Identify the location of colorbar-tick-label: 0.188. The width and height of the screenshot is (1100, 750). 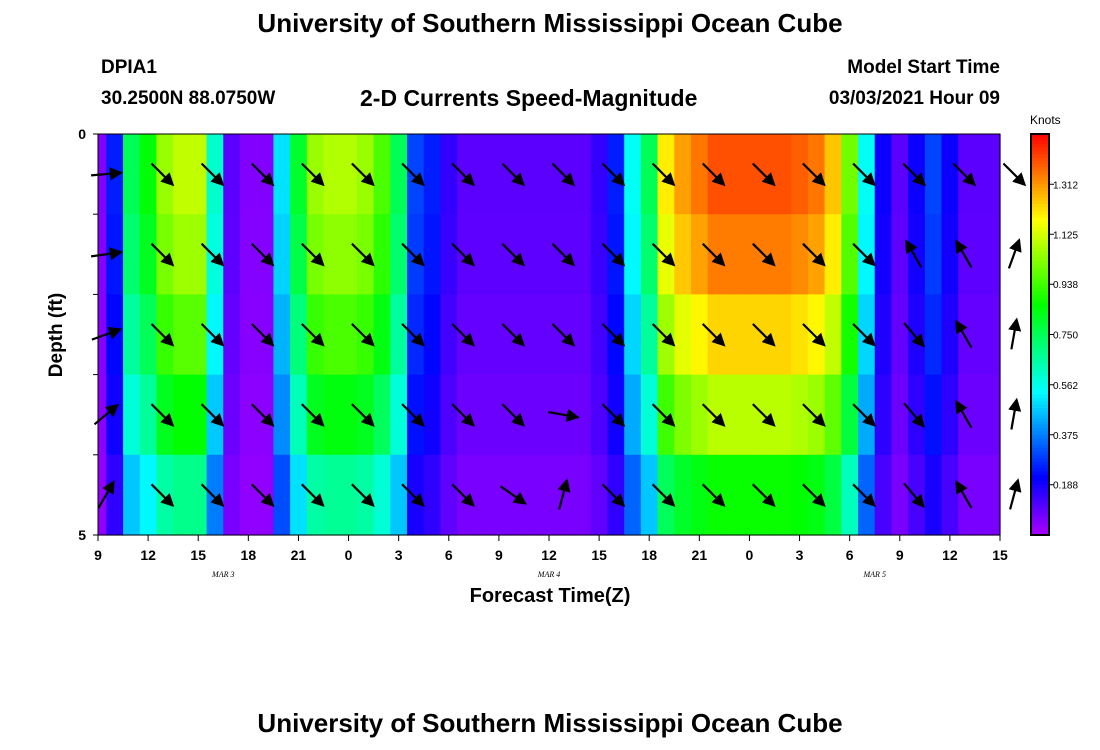
(1065, 486).